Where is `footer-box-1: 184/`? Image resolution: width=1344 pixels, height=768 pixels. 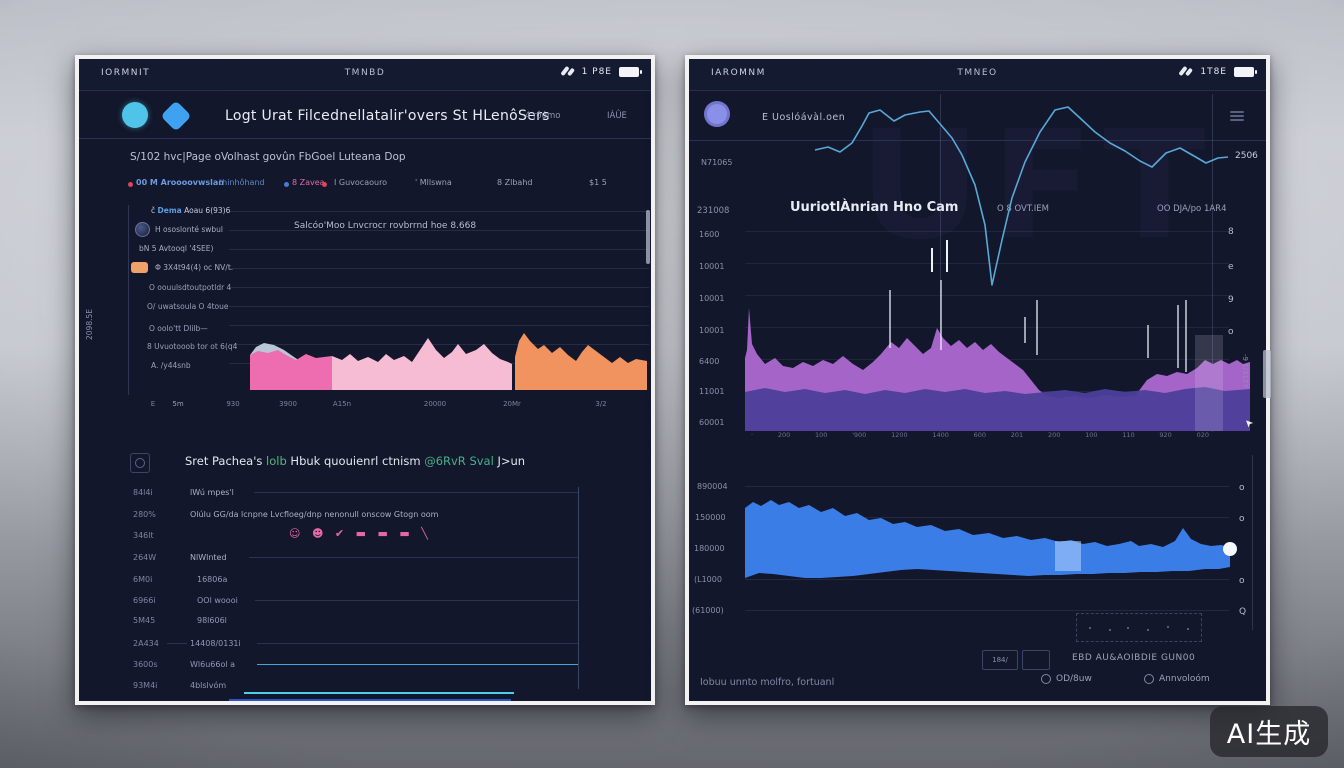
footer-box-1: 184/ is located at coordinates (1000, 660).